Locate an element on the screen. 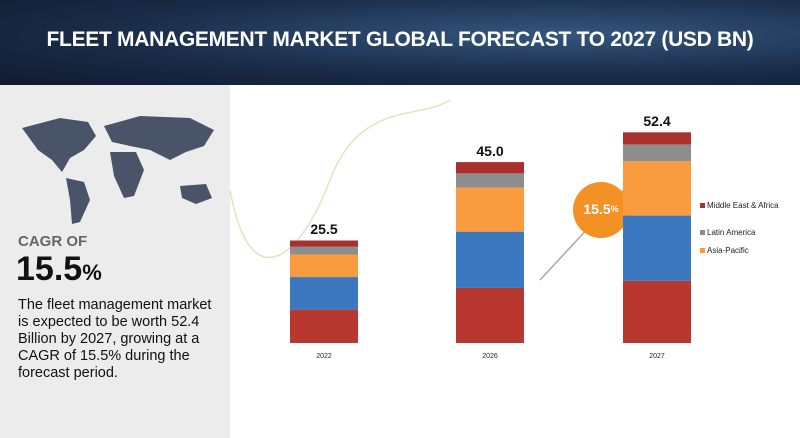  legend-label: Middle East & Africa is located at coordinates (743, 205).